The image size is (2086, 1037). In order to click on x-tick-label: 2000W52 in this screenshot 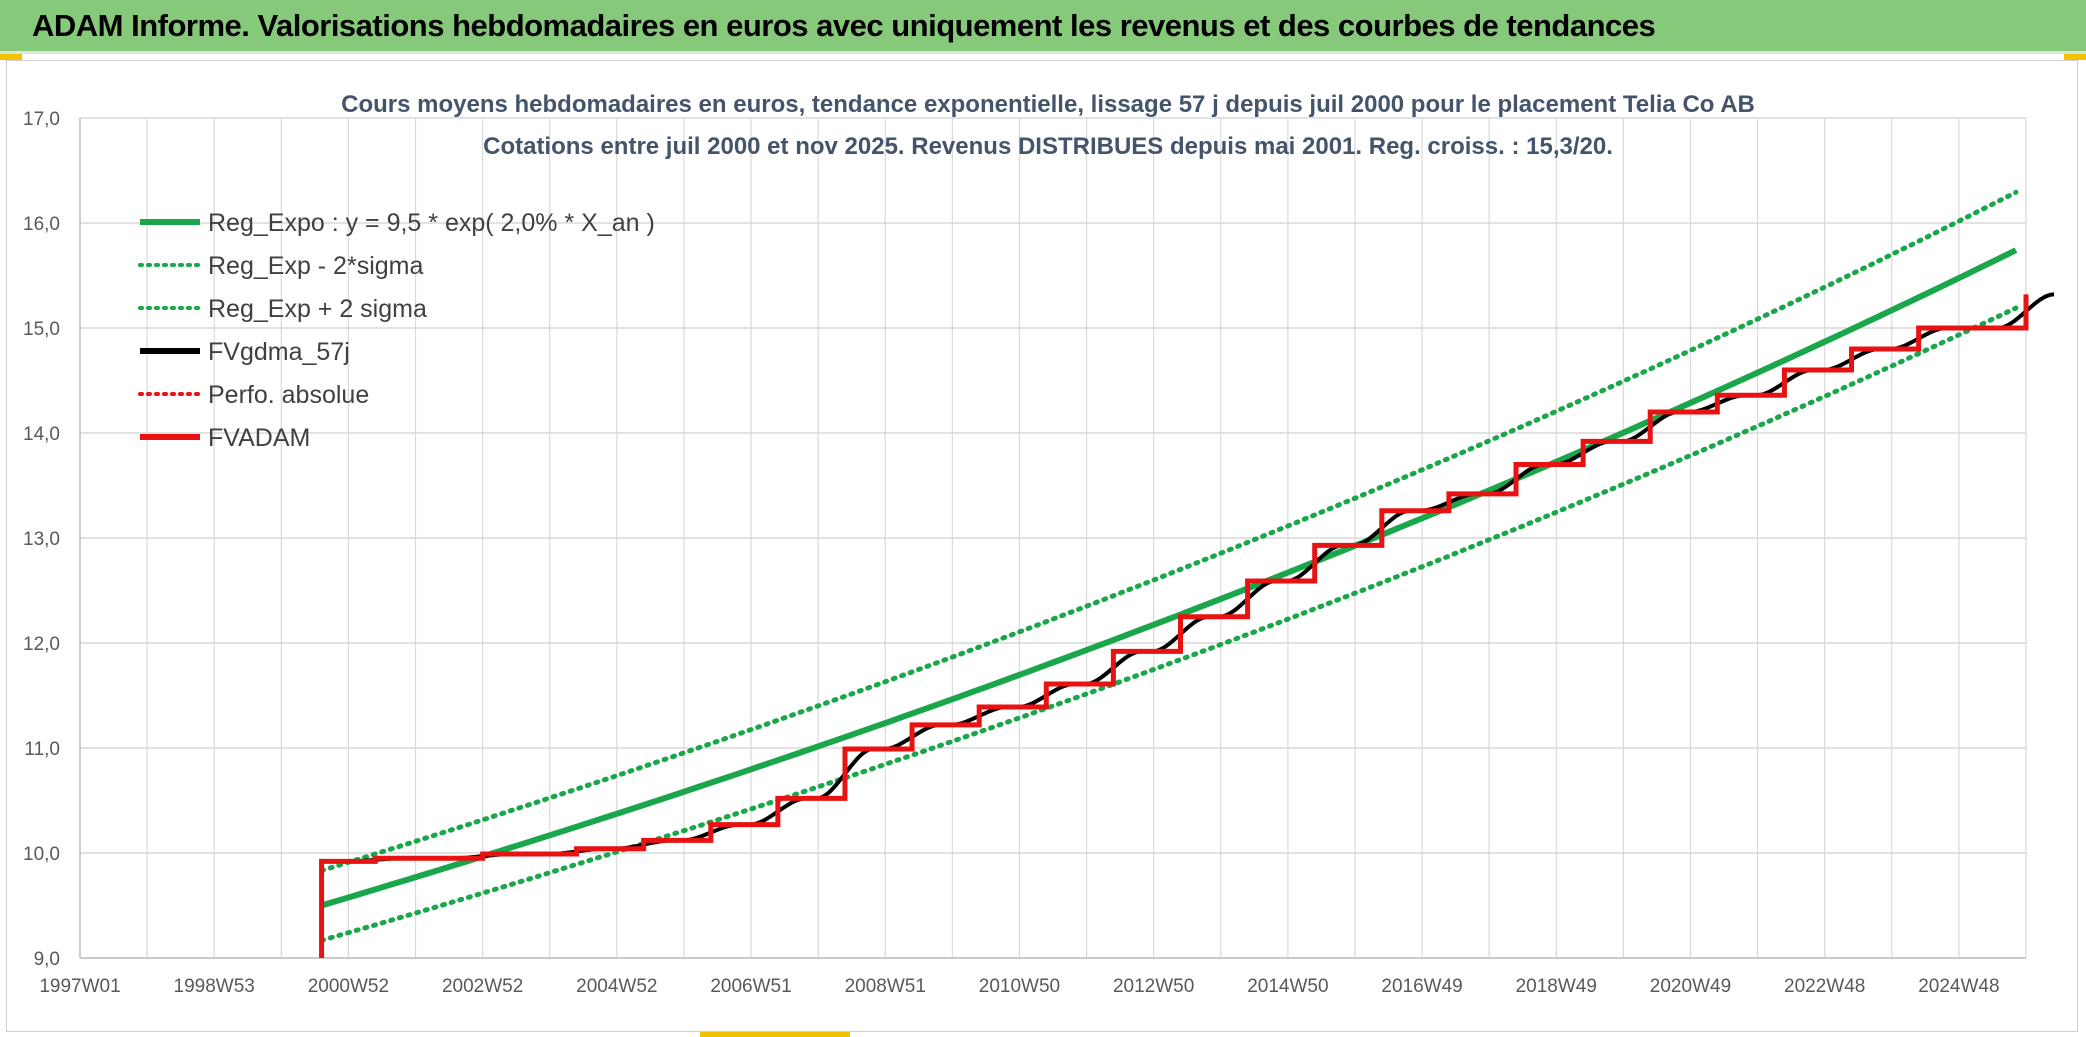, I will do `click(348, 986)`.